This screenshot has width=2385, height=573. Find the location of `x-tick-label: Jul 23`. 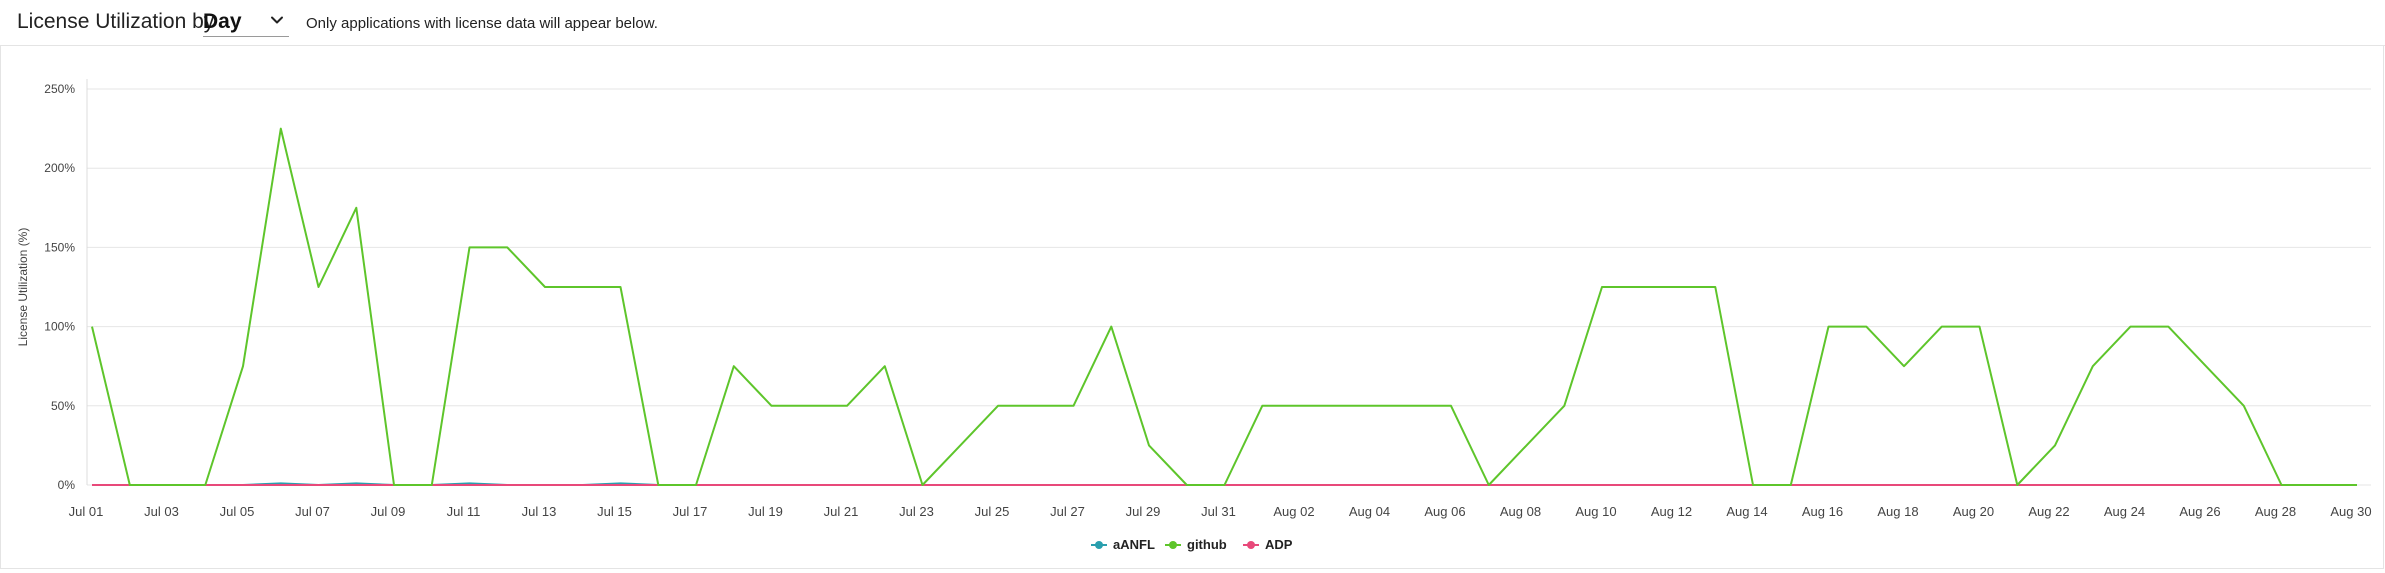

x-tick-label: Jul 23 is located at coordinates (916, 511).